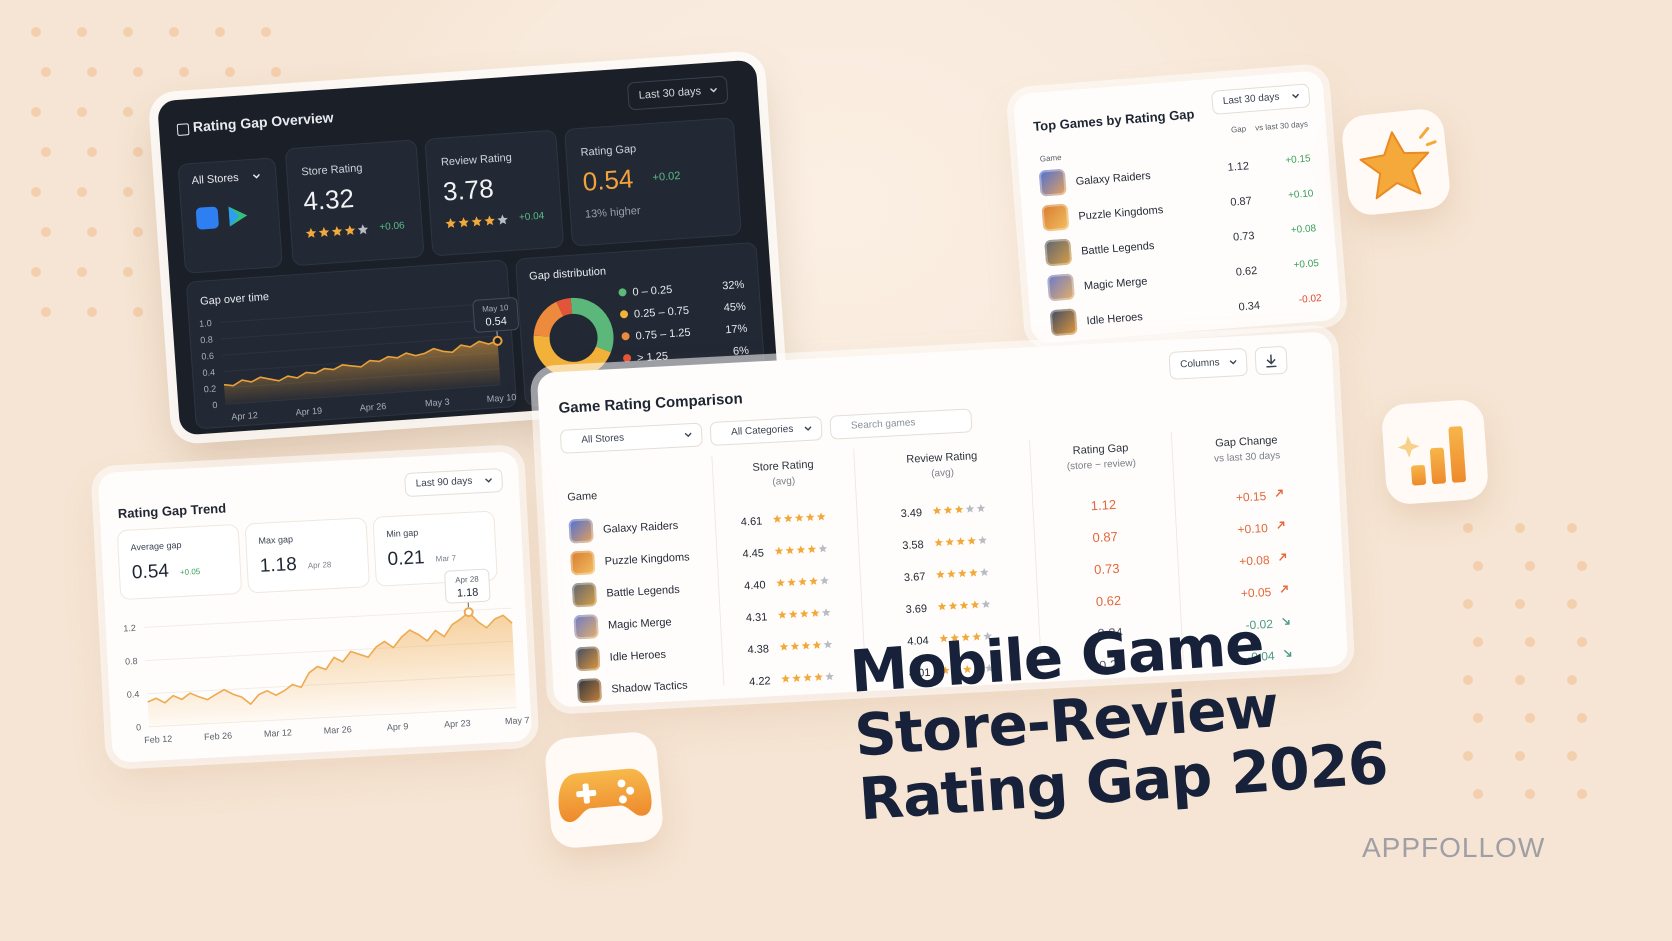 The width and height of the screenshot is (1672, 941). I want to click on kpi-value: 0.54, so click(608, 180).